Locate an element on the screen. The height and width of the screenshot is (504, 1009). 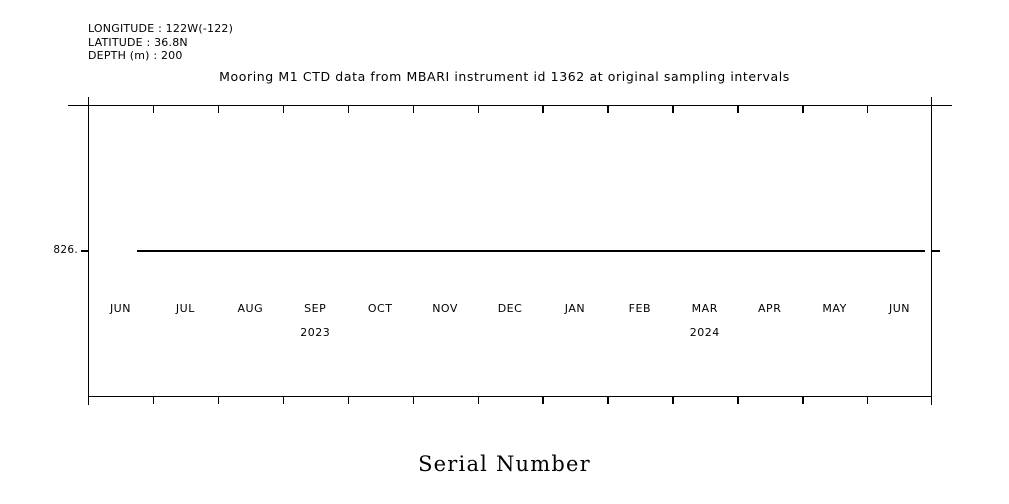
x-axis-label-4: OCT is located at coordinates (380, 308).